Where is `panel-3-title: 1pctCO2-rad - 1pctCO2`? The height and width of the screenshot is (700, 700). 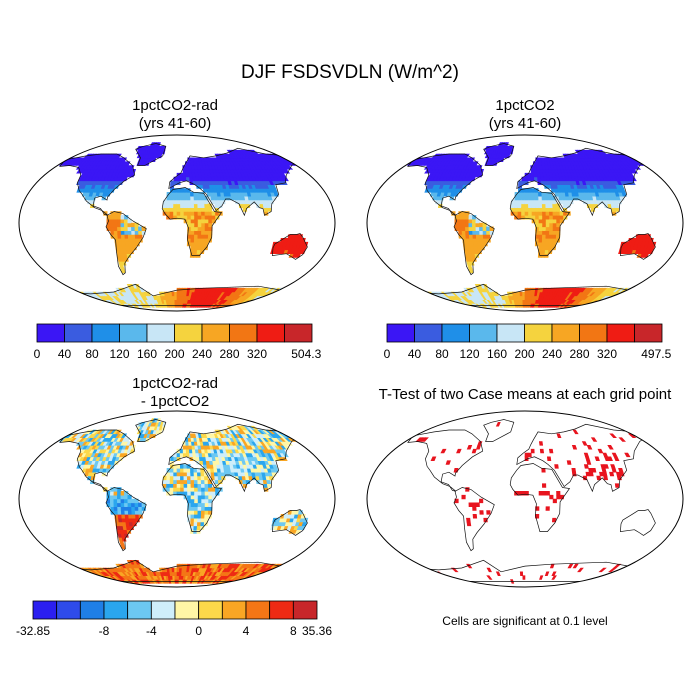 panel-3-title: 1pctCO2-rad - 1pctCO2 is located at coordinates (175, 393).